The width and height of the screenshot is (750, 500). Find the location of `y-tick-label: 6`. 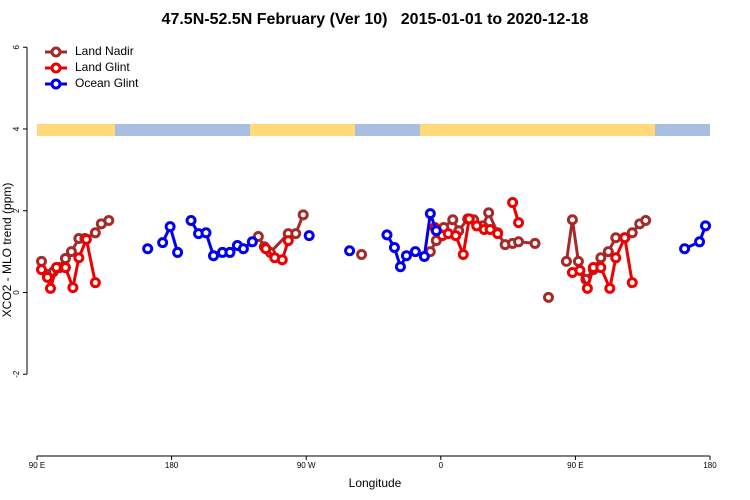

y-tick-label: 6 is located at coordinates (16, 46).